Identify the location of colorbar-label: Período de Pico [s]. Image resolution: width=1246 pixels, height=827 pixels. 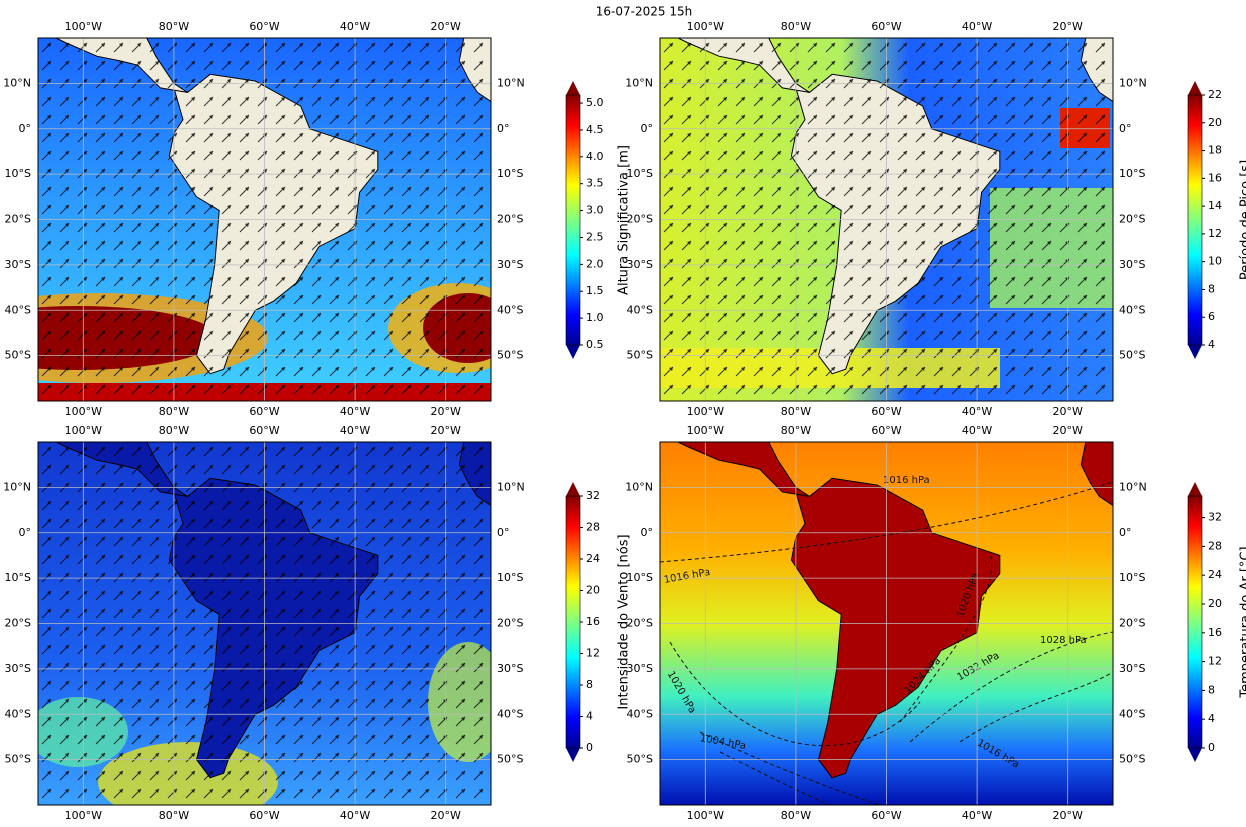
(1242, 220).